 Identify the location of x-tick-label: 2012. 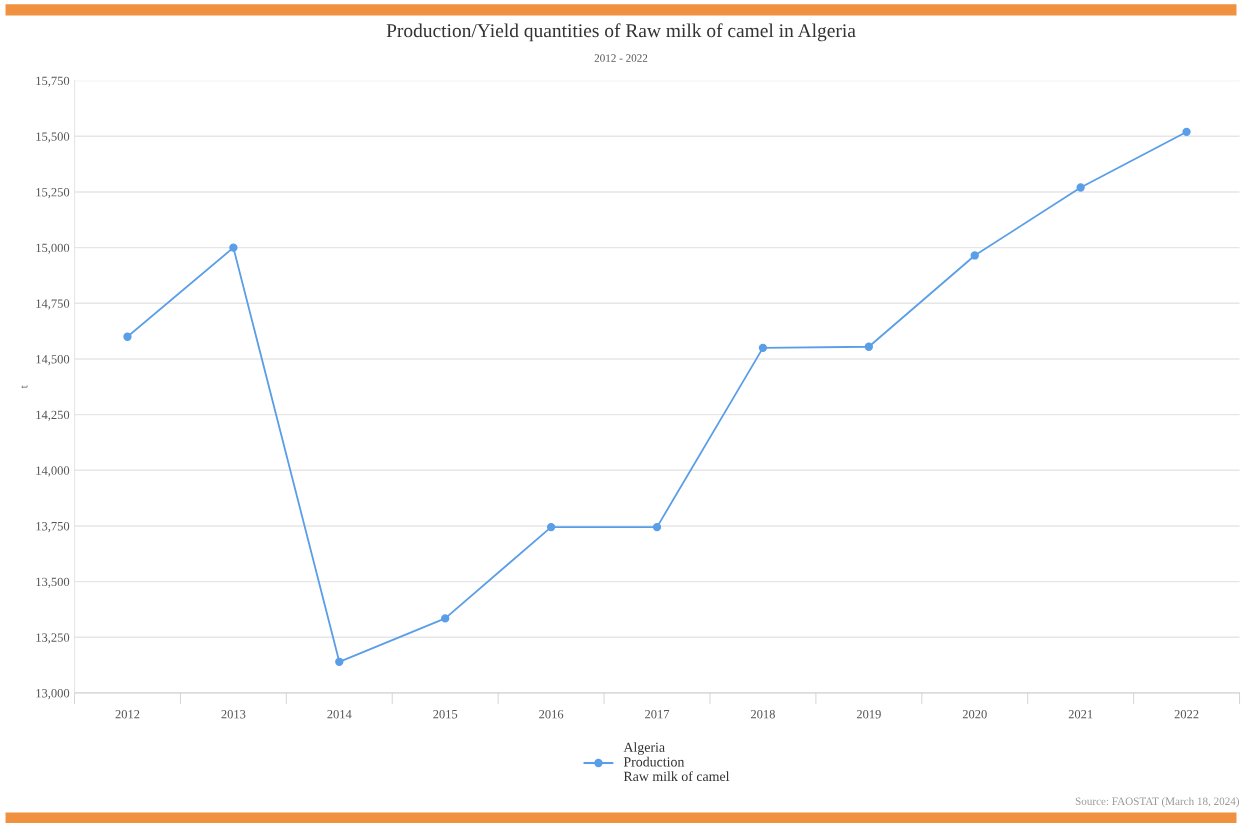
(127, 714).